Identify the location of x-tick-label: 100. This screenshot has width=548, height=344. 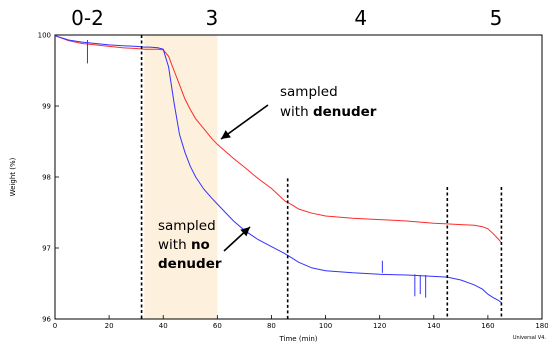
(325, 326).